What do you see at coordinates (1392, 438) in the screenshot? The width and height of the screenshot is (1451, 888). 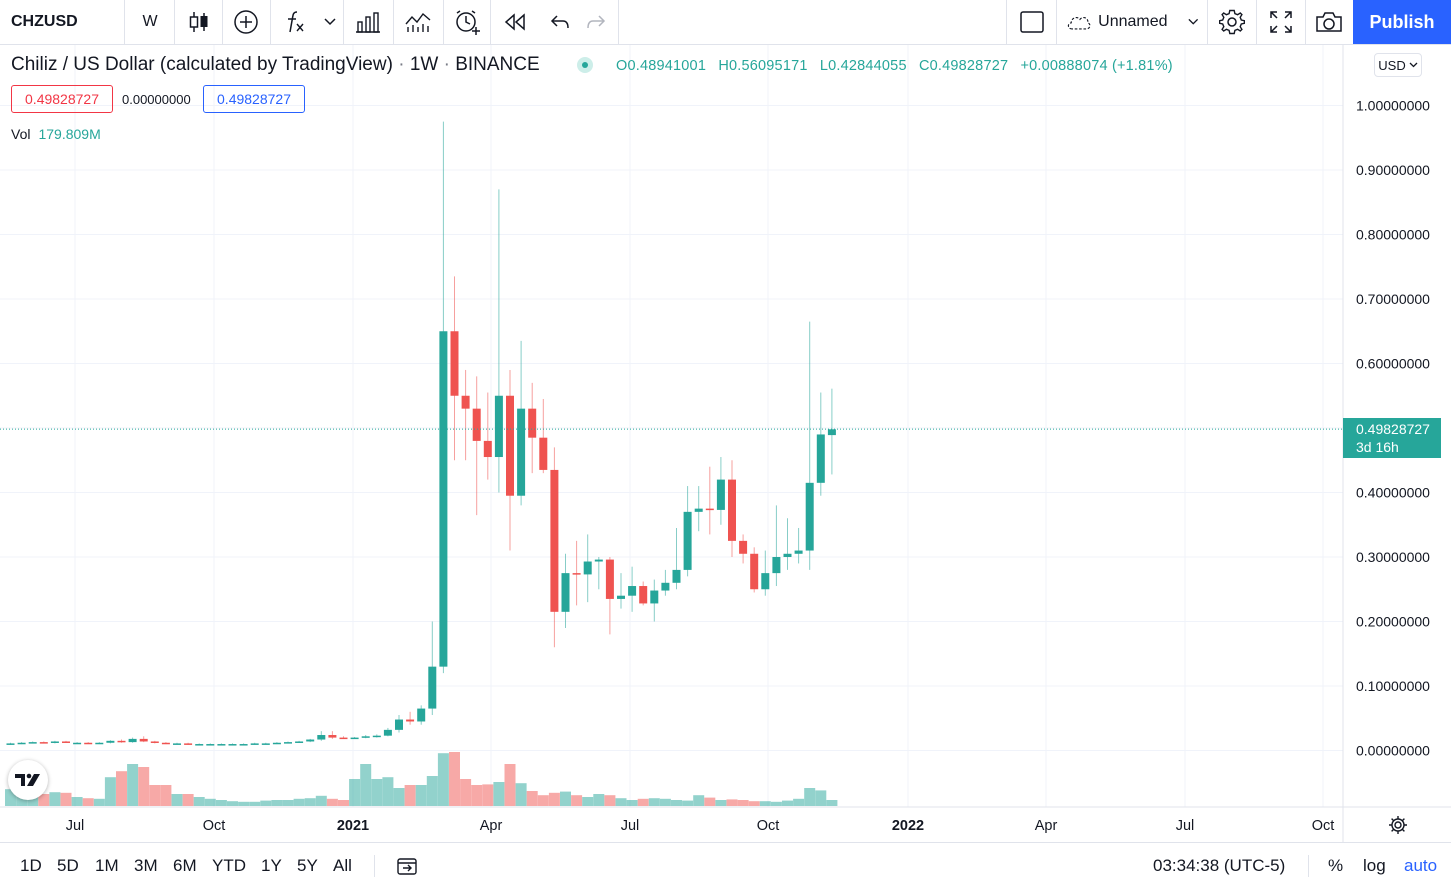 I see `current-price-label: 0.49828727 3d 16h` at bounding box center [1392, 438].